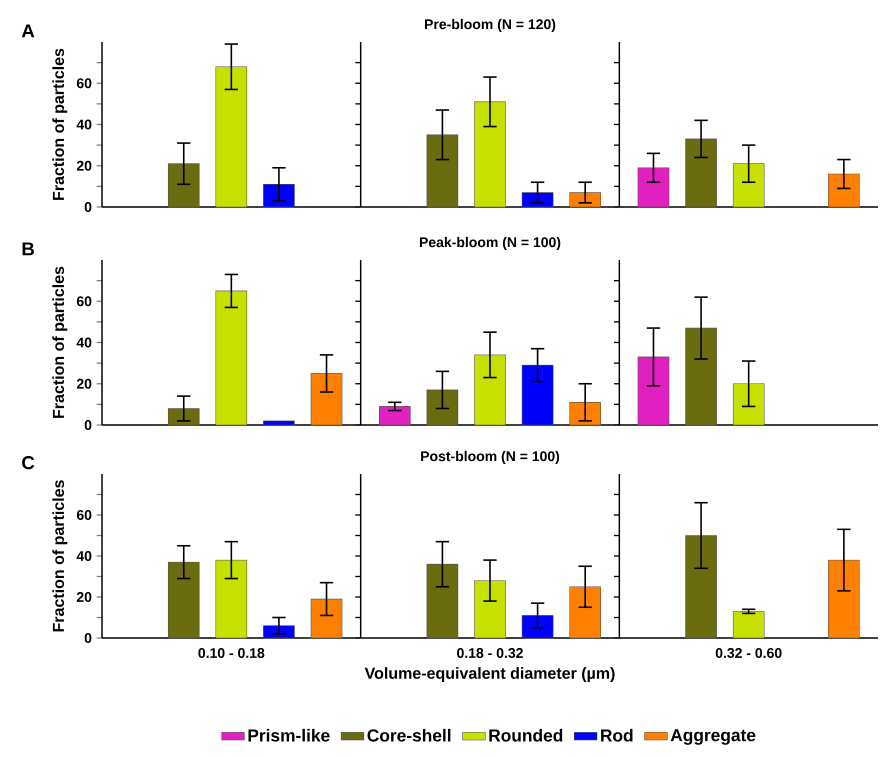 The width and height of the screenshot is (881, 757). I want to click on legend-label: Prism-like, so click(289, 735).